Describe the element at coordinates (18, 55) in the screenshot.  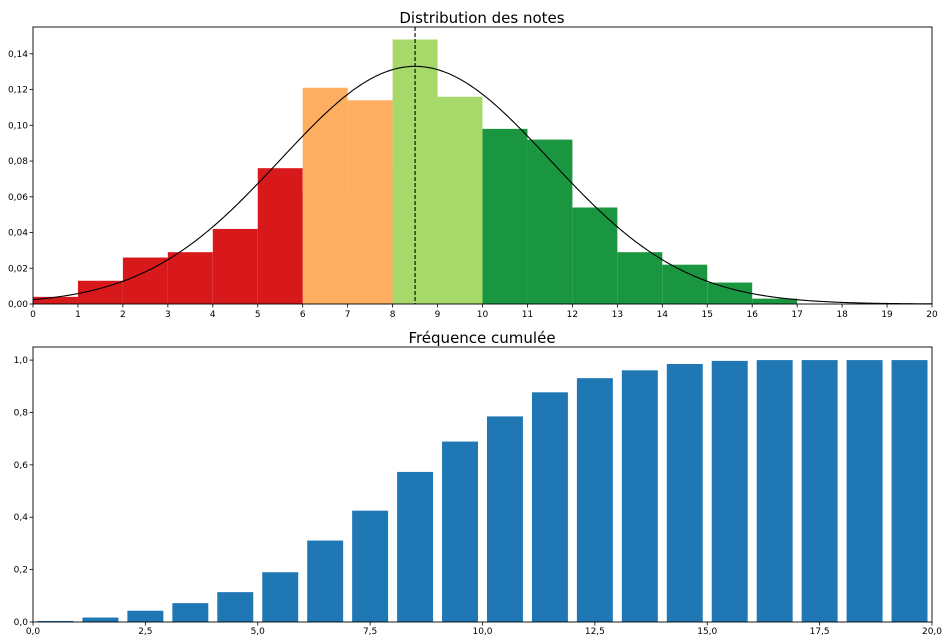
I see `y-tick-label: 0,14` at that location.